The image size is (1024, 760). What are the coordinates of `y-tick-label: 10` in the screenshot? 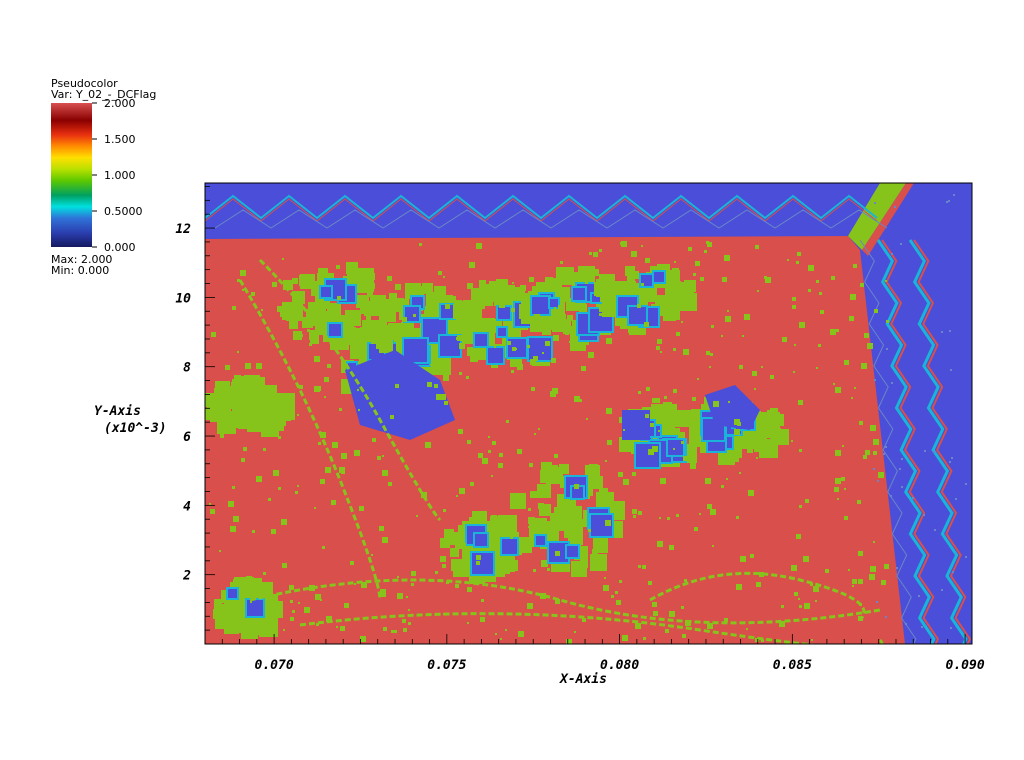 It's located at (183, 298).